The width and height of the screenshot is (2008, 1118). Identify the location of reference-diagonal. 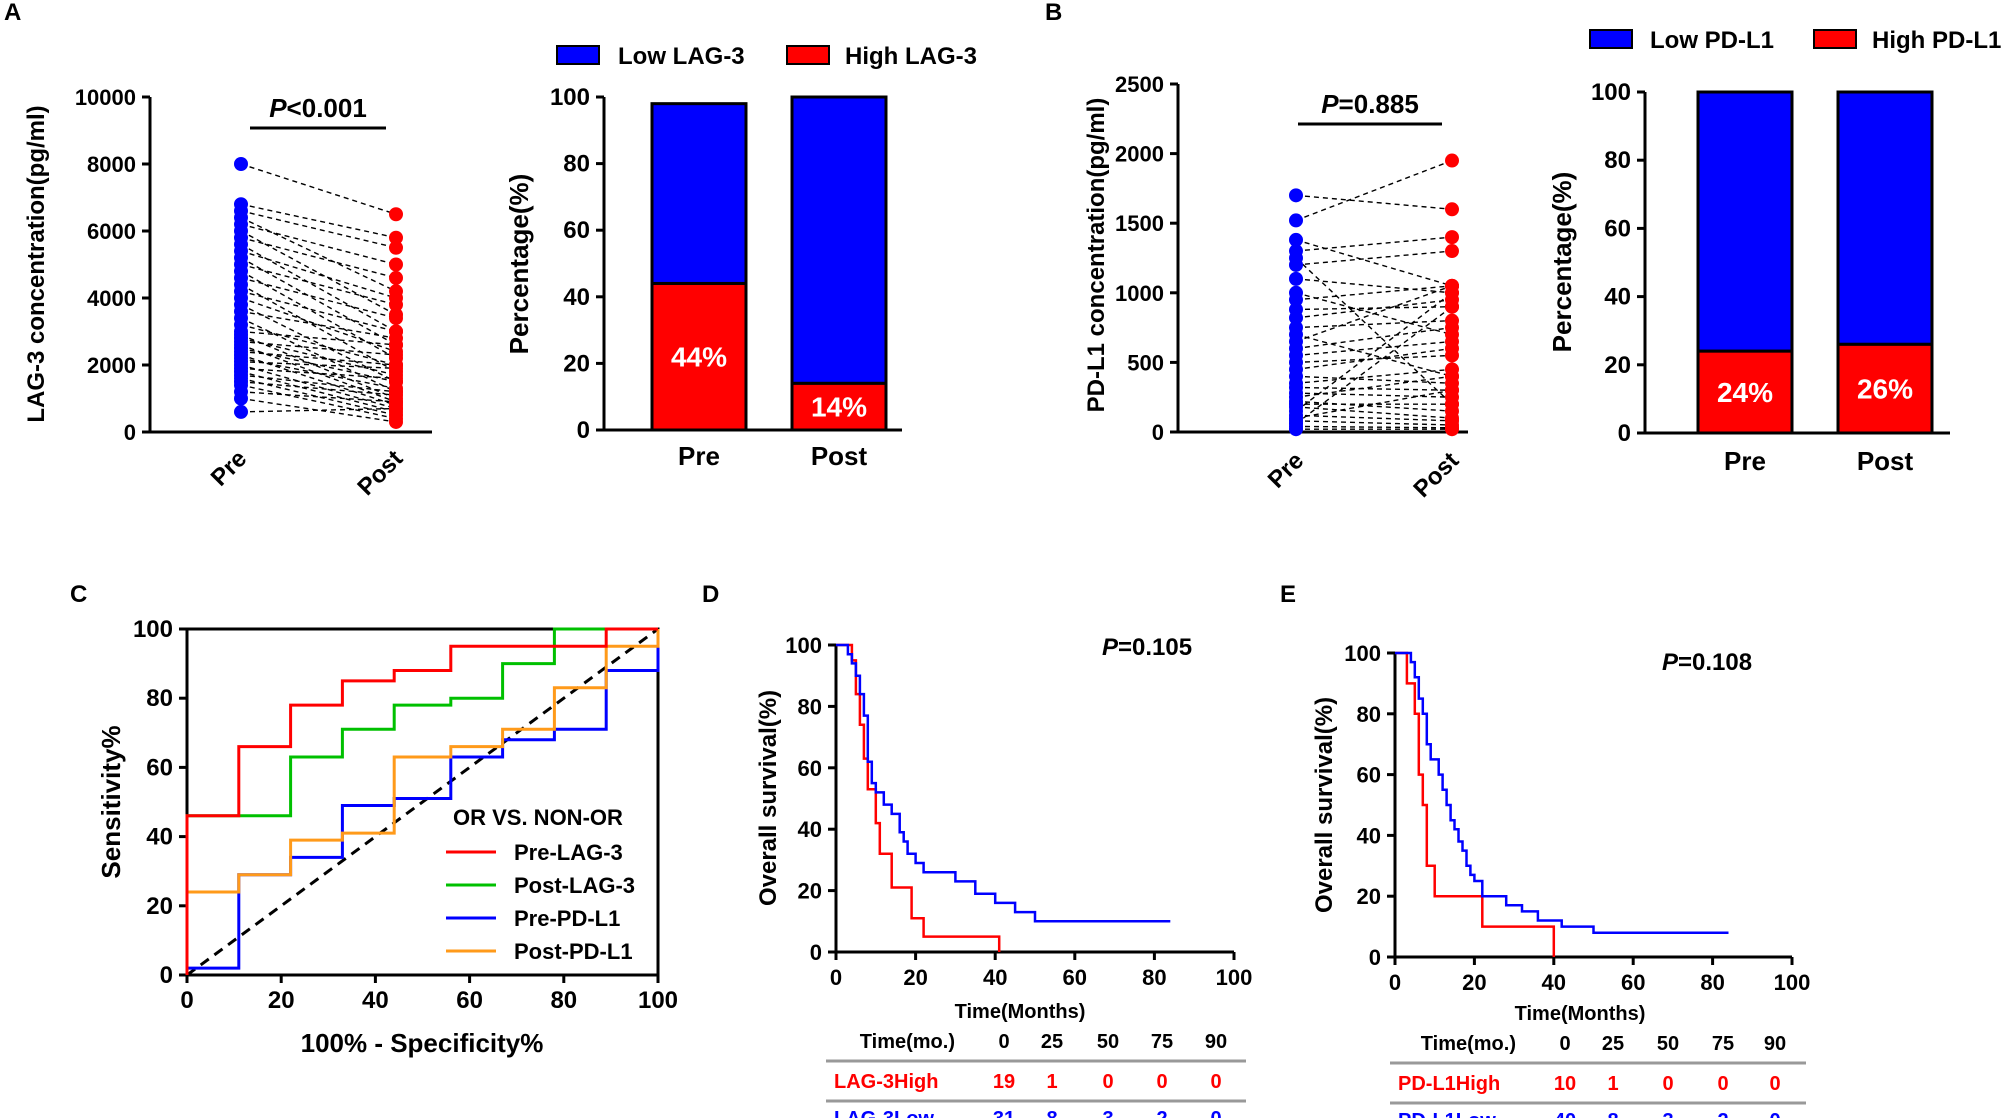
(422, 802).